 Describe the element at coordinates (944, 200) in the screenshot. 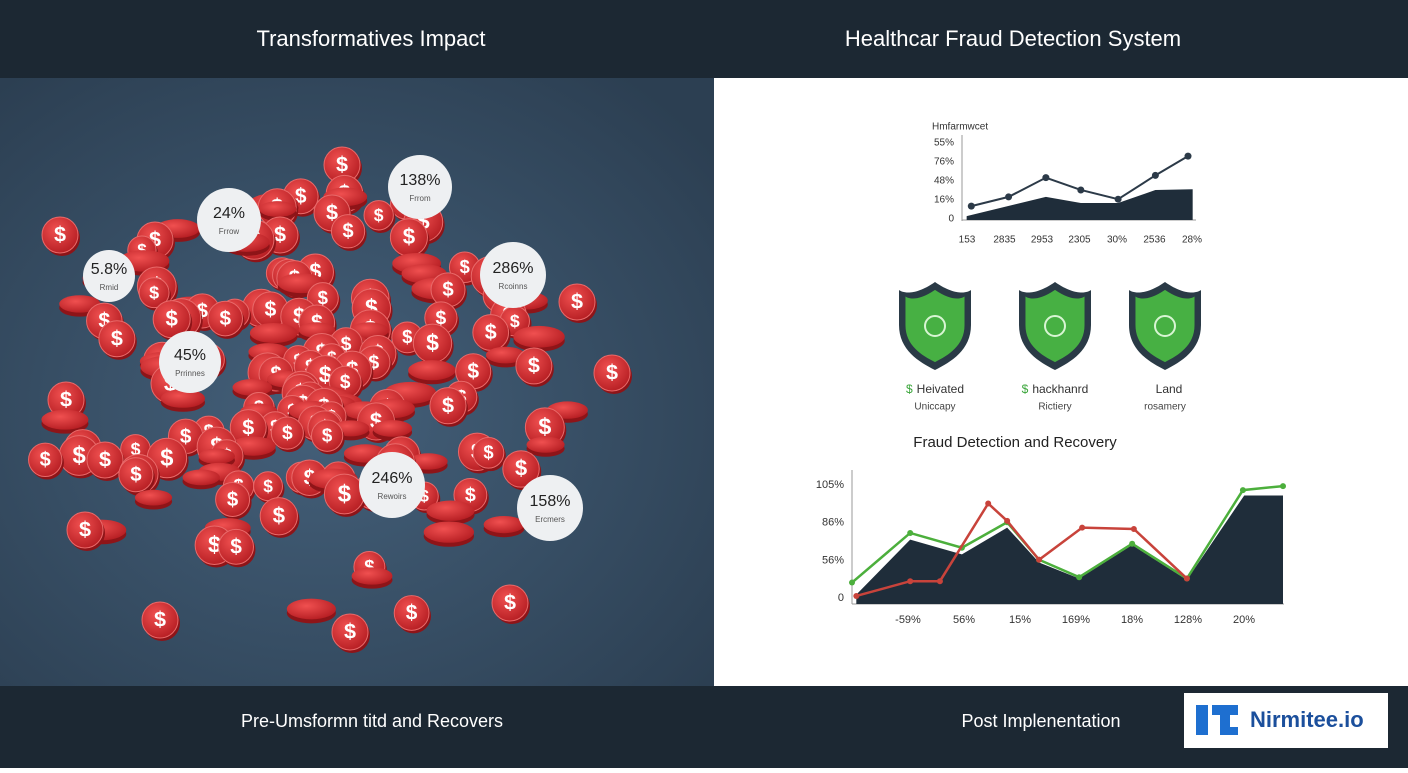

I see `y-tick-label: 16%` at that location.